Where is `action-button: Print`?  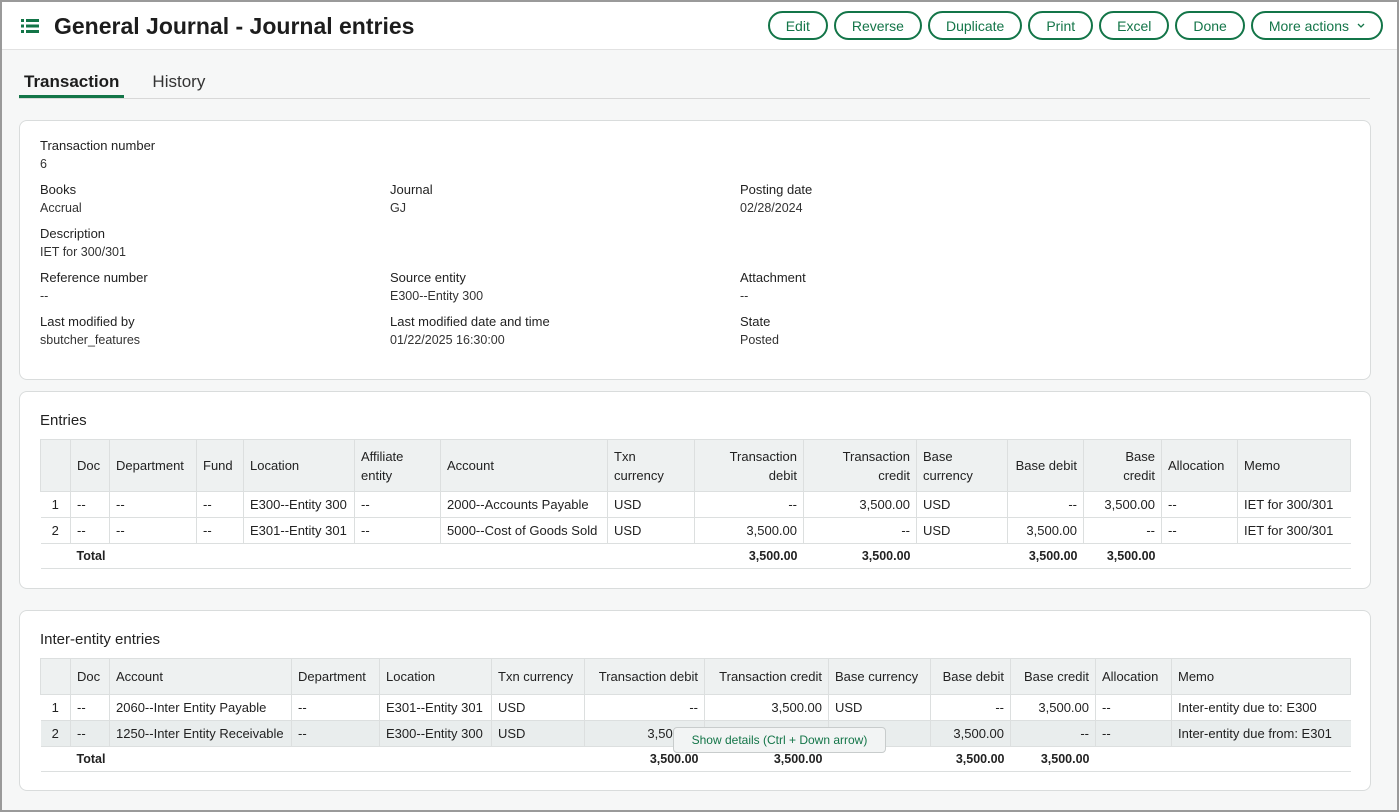 action-button: Print is located at coordinates (1060, 25).